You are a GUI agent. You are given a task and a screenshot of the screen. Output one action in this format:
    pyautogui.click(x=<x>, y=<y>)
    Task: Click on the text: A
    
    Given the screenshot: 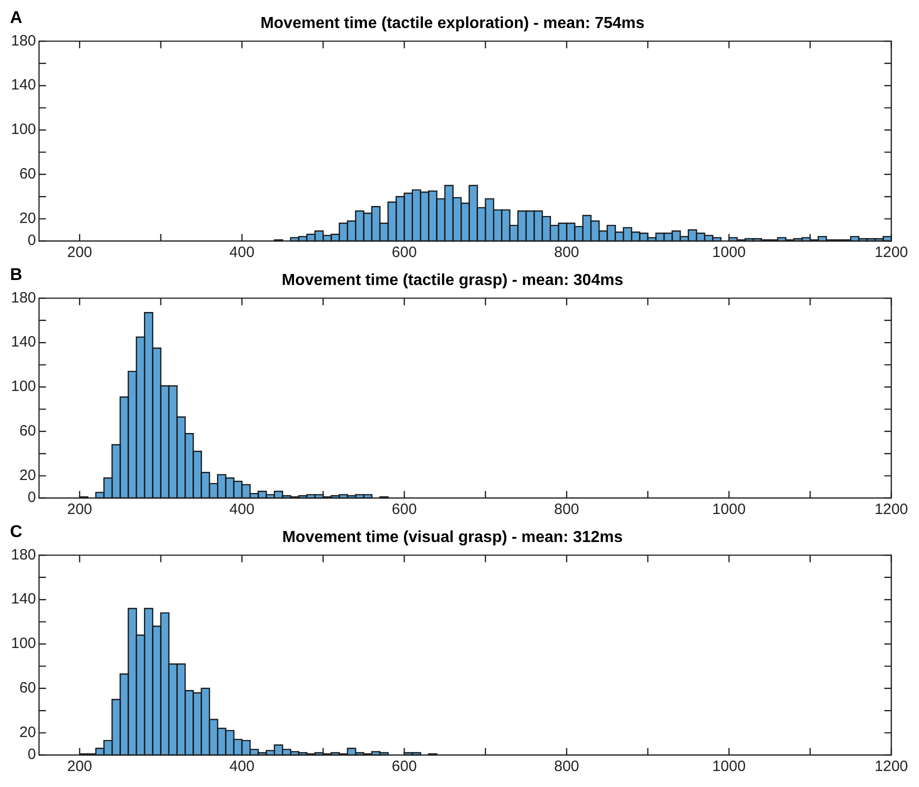 What is the action you would take?
    pyautogui.click(x=16, y=18)
    